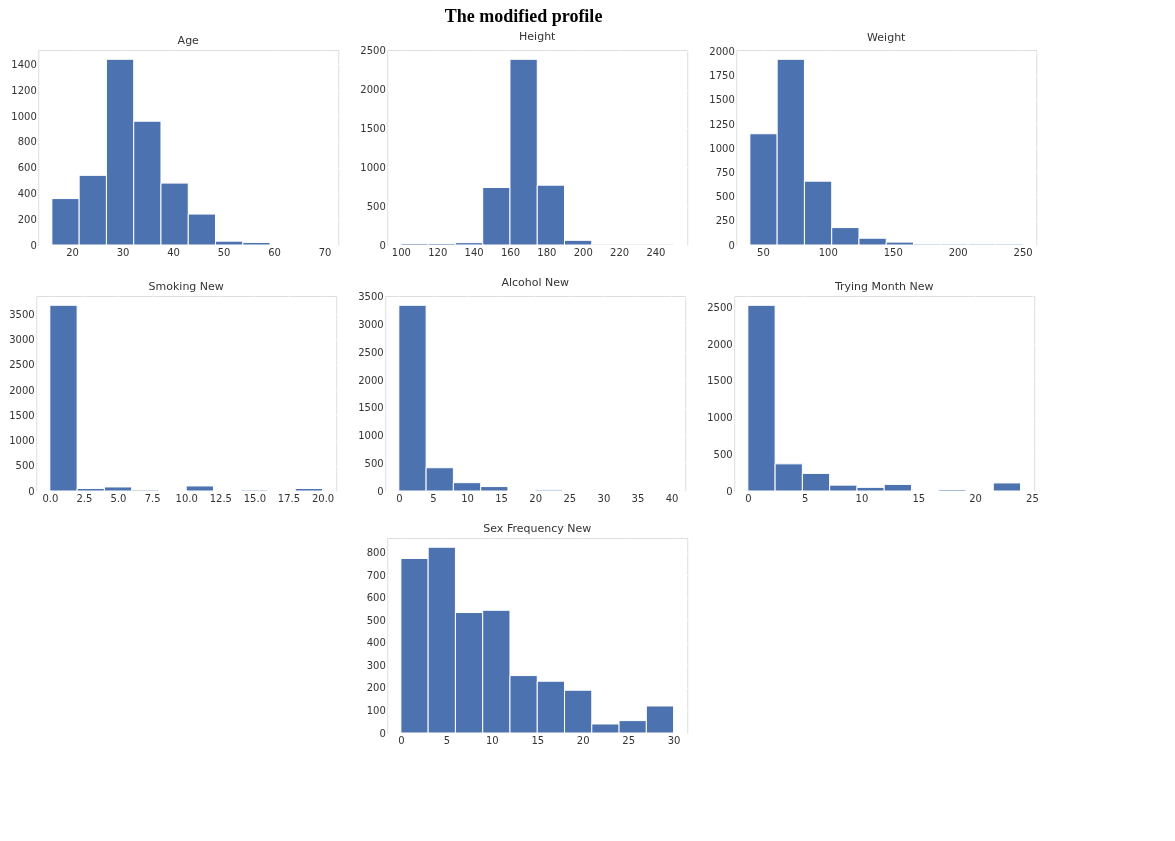  What do you see at coordinates (376, 575) in the screenshot?
I see `y-tick-label: 700` at bounding box center [376, 575].